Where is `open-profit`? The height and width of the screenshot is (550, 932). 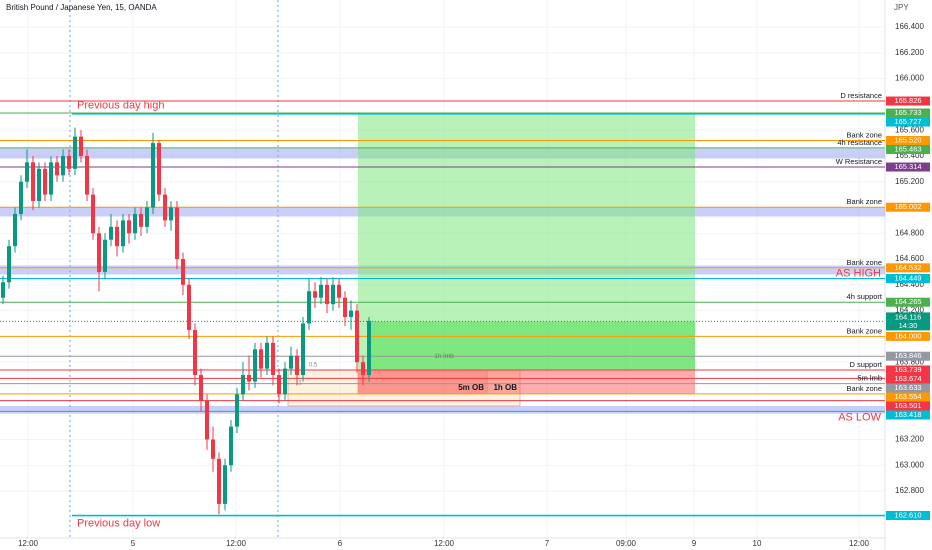
open-profit is located at coordinates (532, 346).